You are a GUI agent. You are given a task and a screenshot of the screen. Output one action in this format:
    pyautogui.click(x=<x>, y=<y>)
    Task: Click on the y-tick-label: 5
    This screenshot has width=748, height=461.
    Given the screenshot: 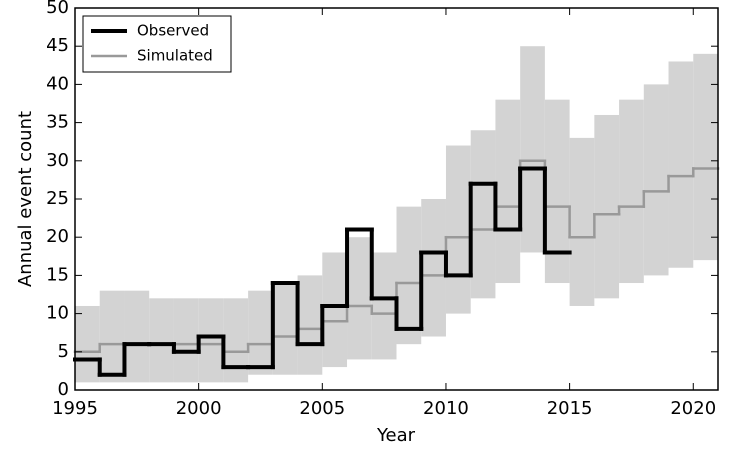 What is the action you would take?
    pyautogui.click(x=63, y=351)
    